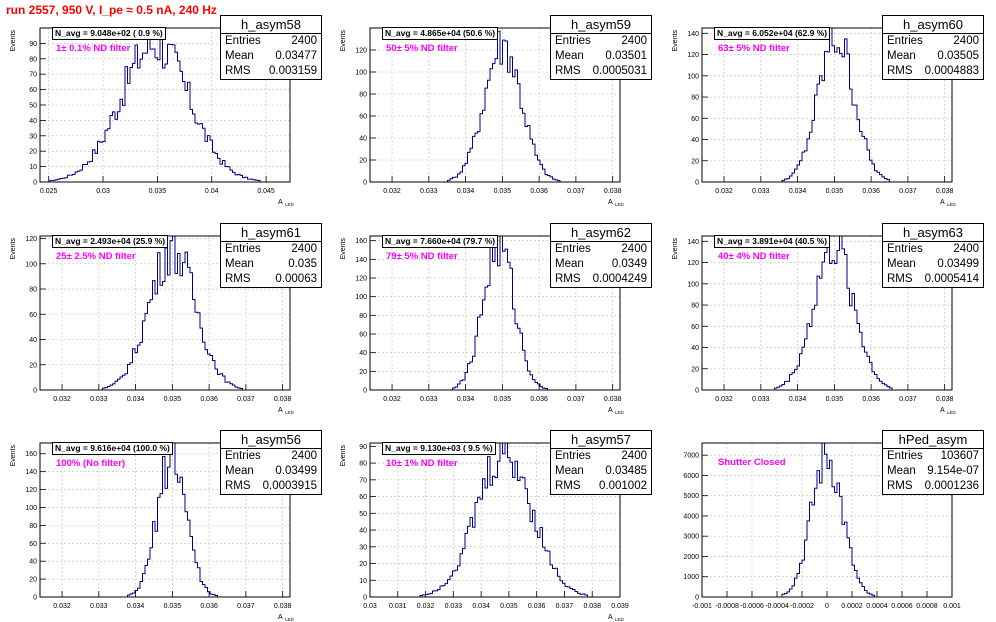 The height and width of the screenshot is (622, 996). I want to click on stat-entries-row: Entries 103607, so click(933, 456).